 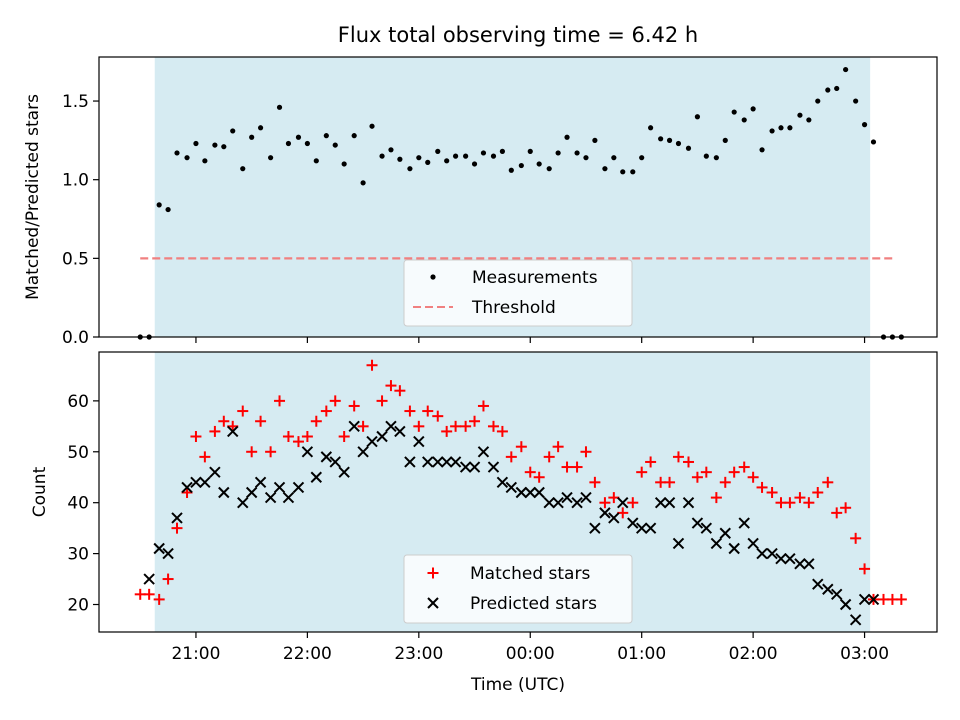 I want to click on x-tick-label: 01:00, so click(x=641, y=654).